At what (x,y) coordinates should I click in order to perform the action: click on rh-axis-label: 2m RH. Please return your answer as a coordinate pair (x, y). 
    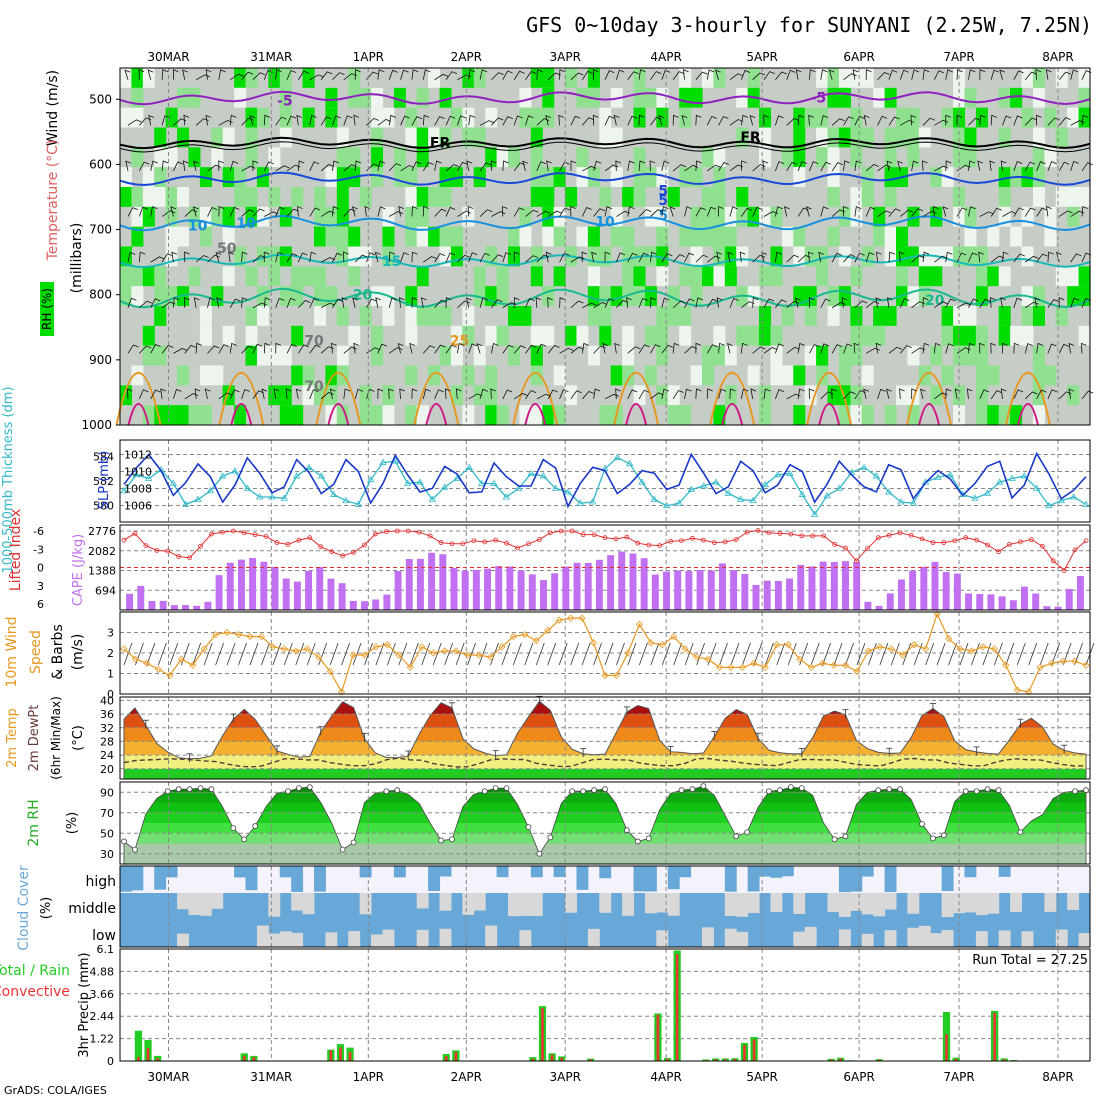
    Looking at the image, I should click on (34, 822).